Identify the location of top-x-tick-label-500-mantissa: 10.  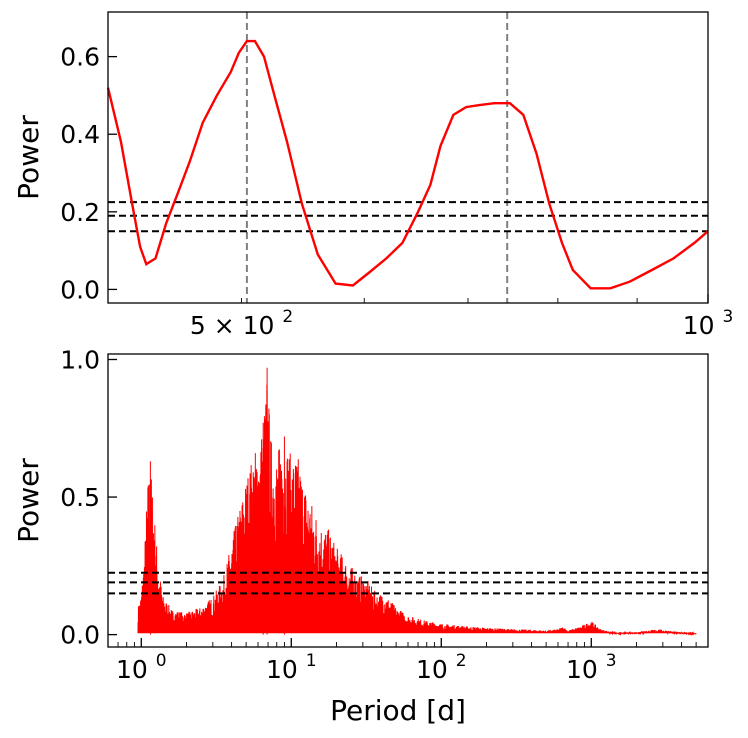
(259, 325).